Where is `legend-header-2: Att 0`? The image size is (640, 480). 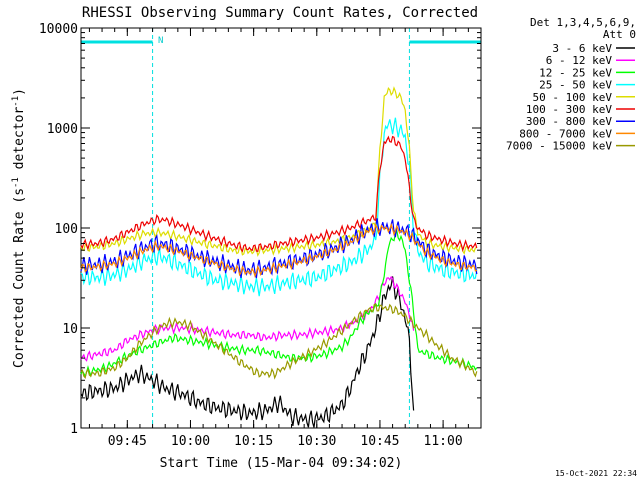
legend-header-2: Att 0 is located at coordinates (619, 34).